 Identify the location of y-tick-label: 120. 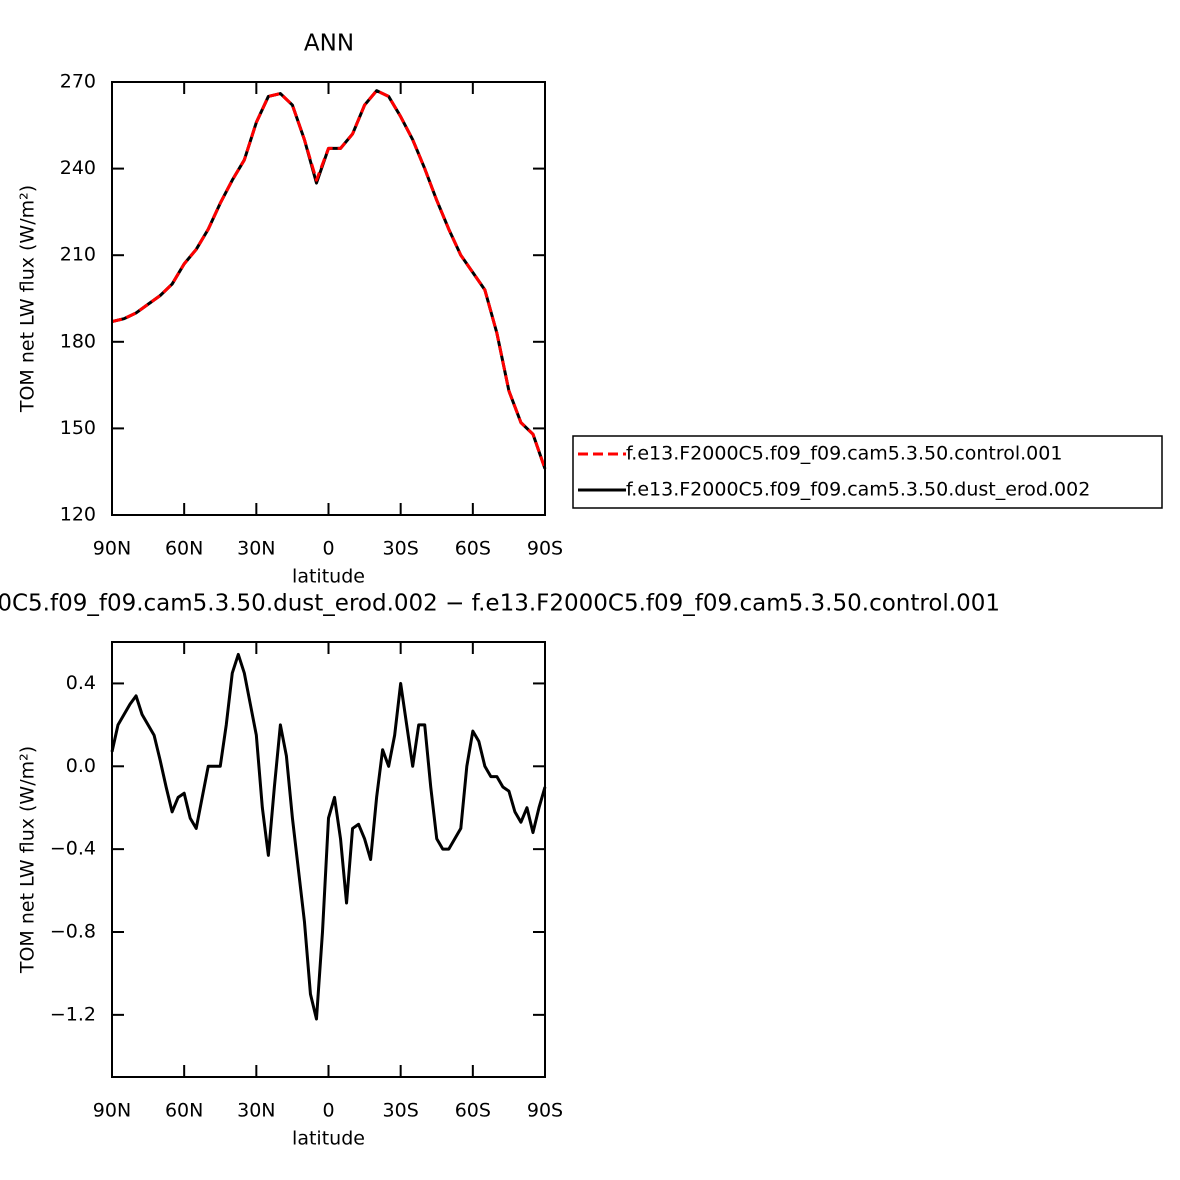
(78, 515).